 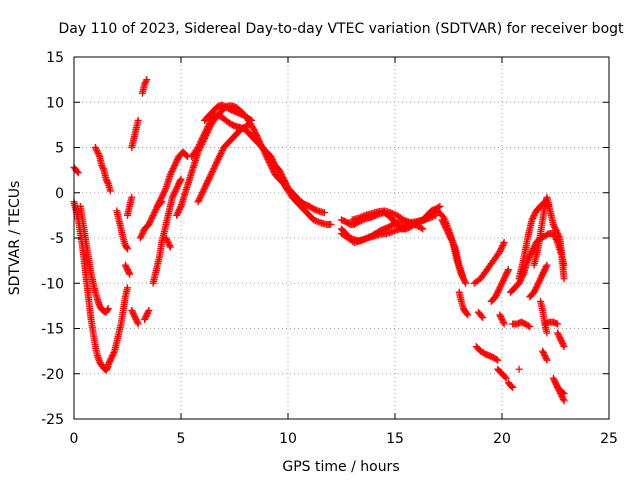 I want to click on y-tick-label: 5, so click(x=59, y=149).